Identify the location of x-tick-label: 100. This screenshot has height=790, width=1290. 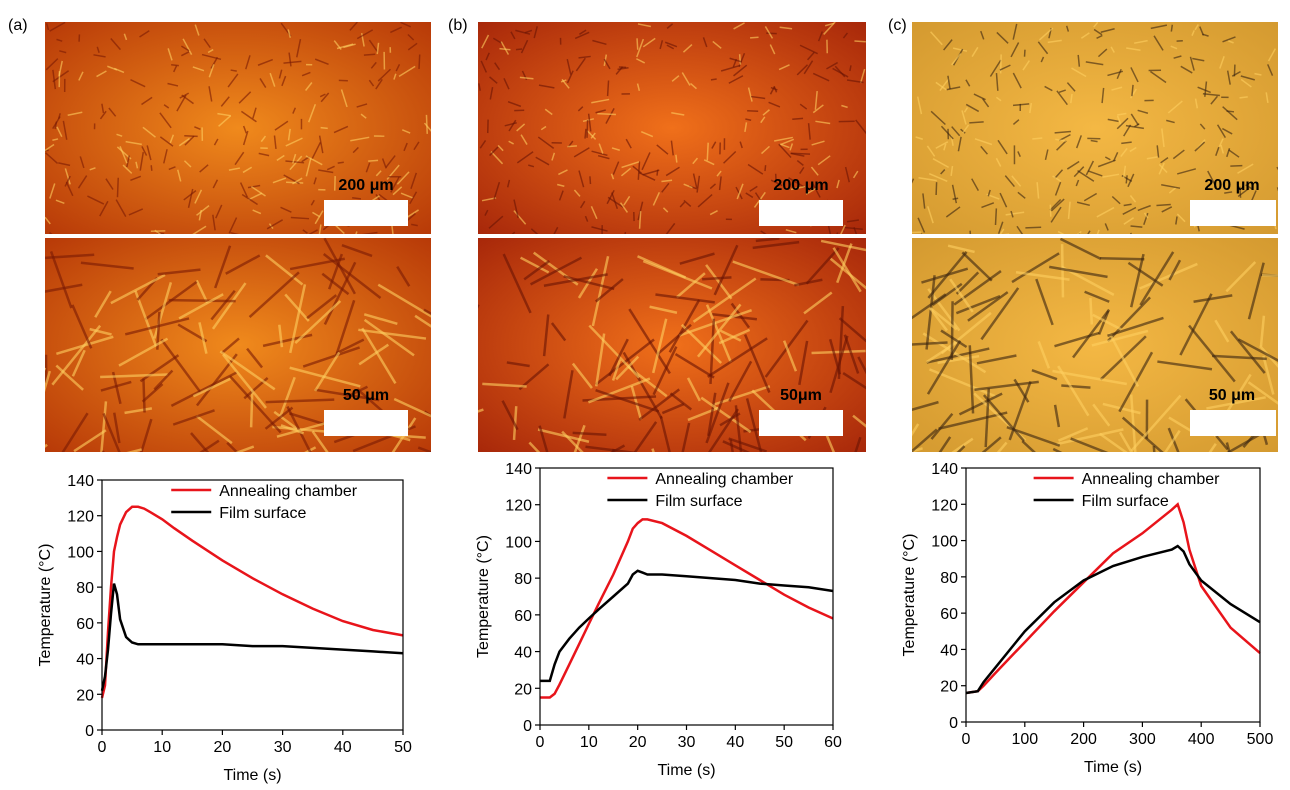
(1024, 739).